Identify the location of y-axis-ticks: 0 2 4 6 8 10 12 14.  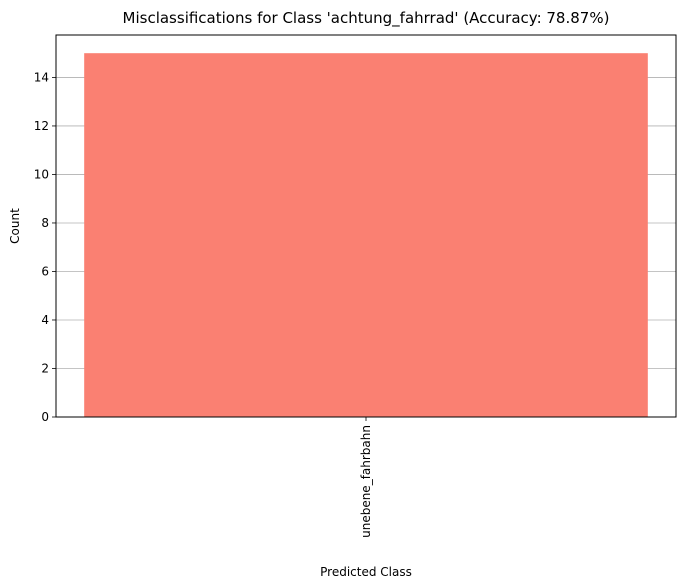
(45, 247).